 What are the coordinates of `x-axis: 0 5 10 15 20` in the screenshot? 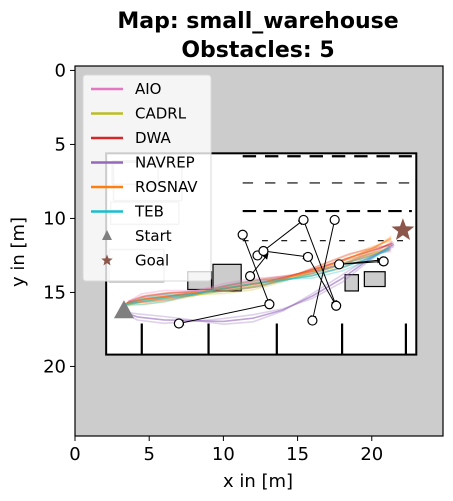 It's located at (226, 450).